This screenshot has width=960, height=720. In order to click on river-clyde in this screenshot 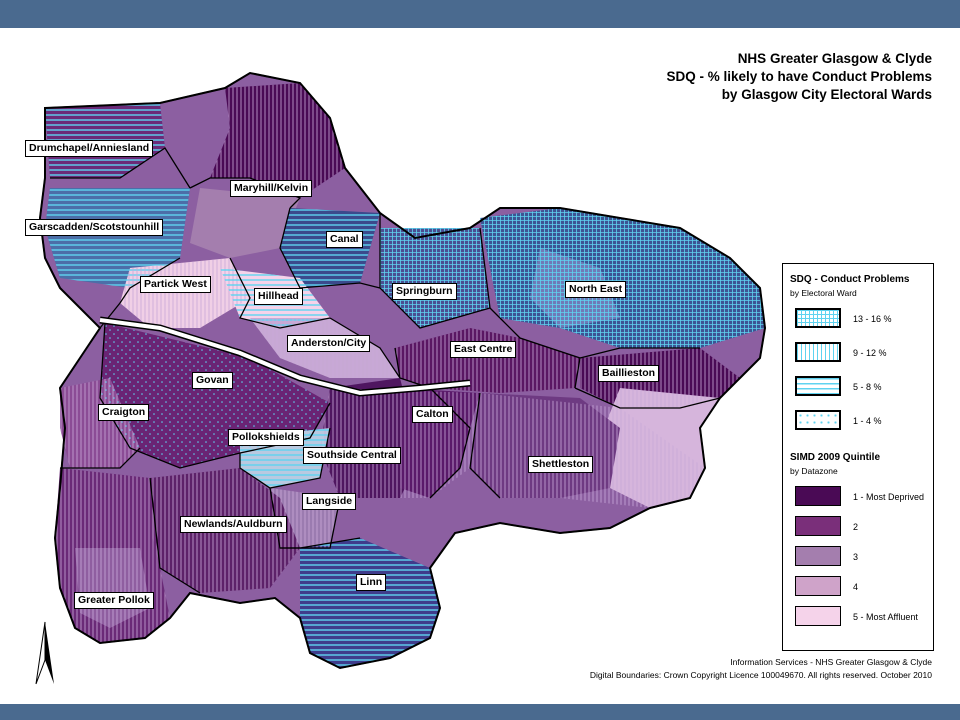, I will do `click(285, 357)`.